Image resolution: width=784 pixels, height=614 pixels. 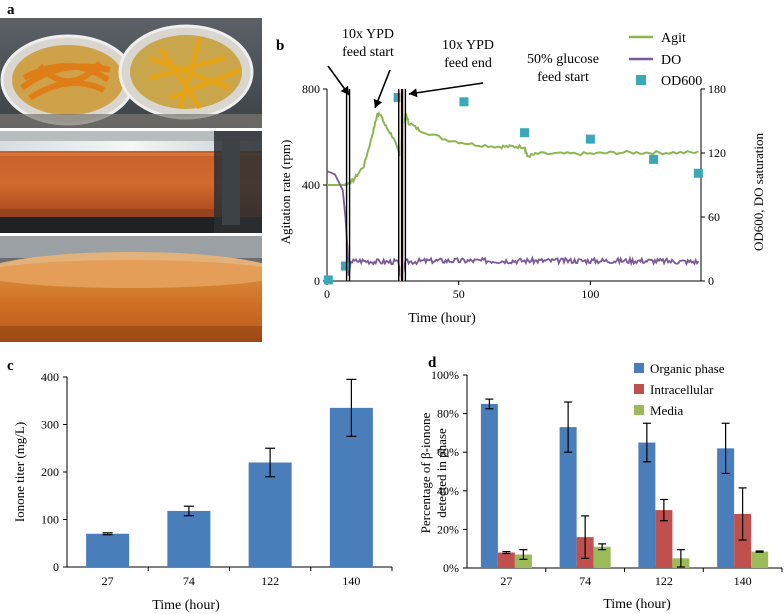 What do you see at coordinates (673, 38) in the screenshot?
I see `legend-agit-label: Agit` at bounding box center [673, 38].